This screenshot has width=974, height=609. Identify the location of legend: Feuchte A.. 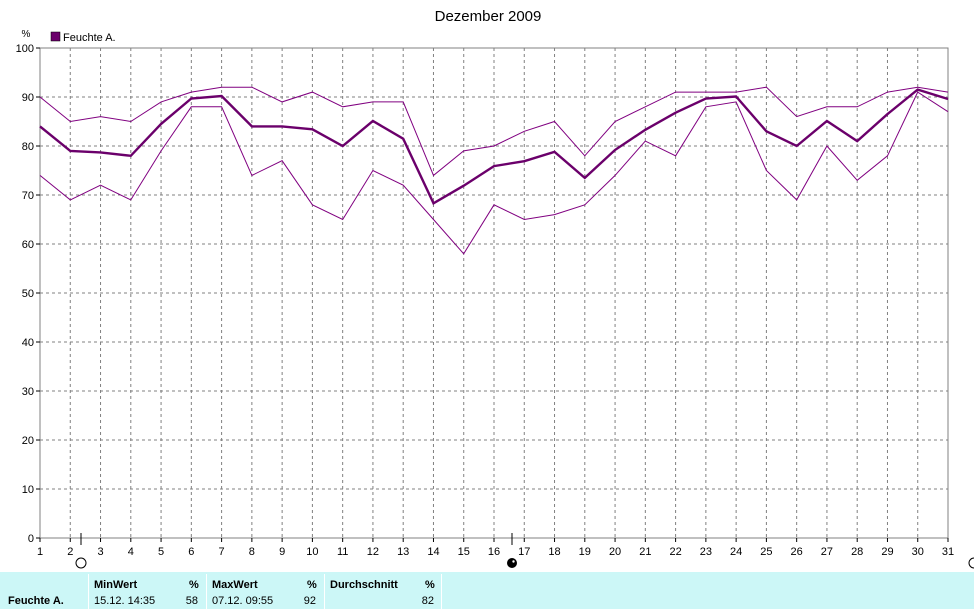
(83, 37).